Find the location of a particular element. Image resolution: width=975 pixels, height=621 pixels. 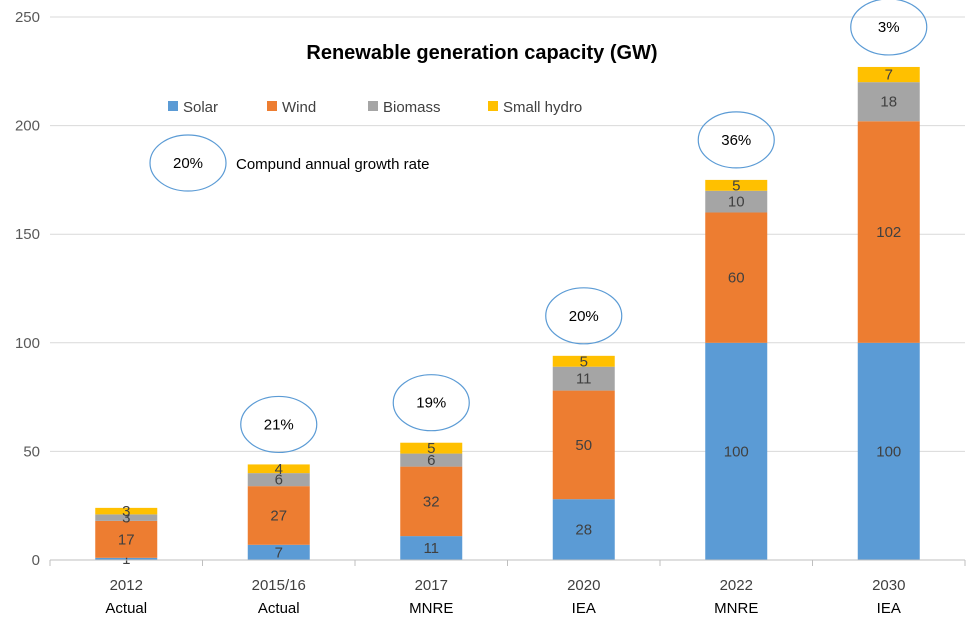

growth-rate-label: 36% is located at coordinates (736, 140).